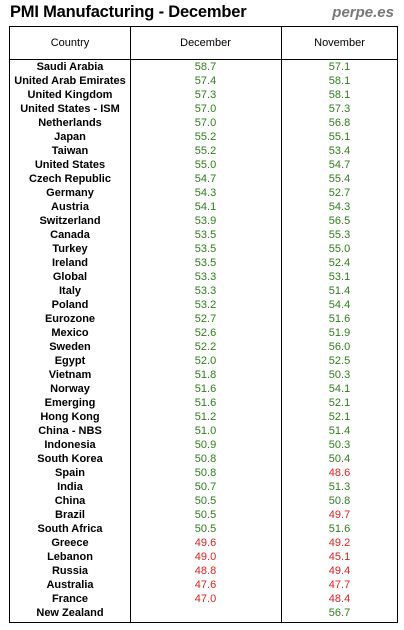 The image size is (404, 630). Describe the element at coordinates (70, 403) in the screenshot. I see `country-cell: Emerging` at that location.